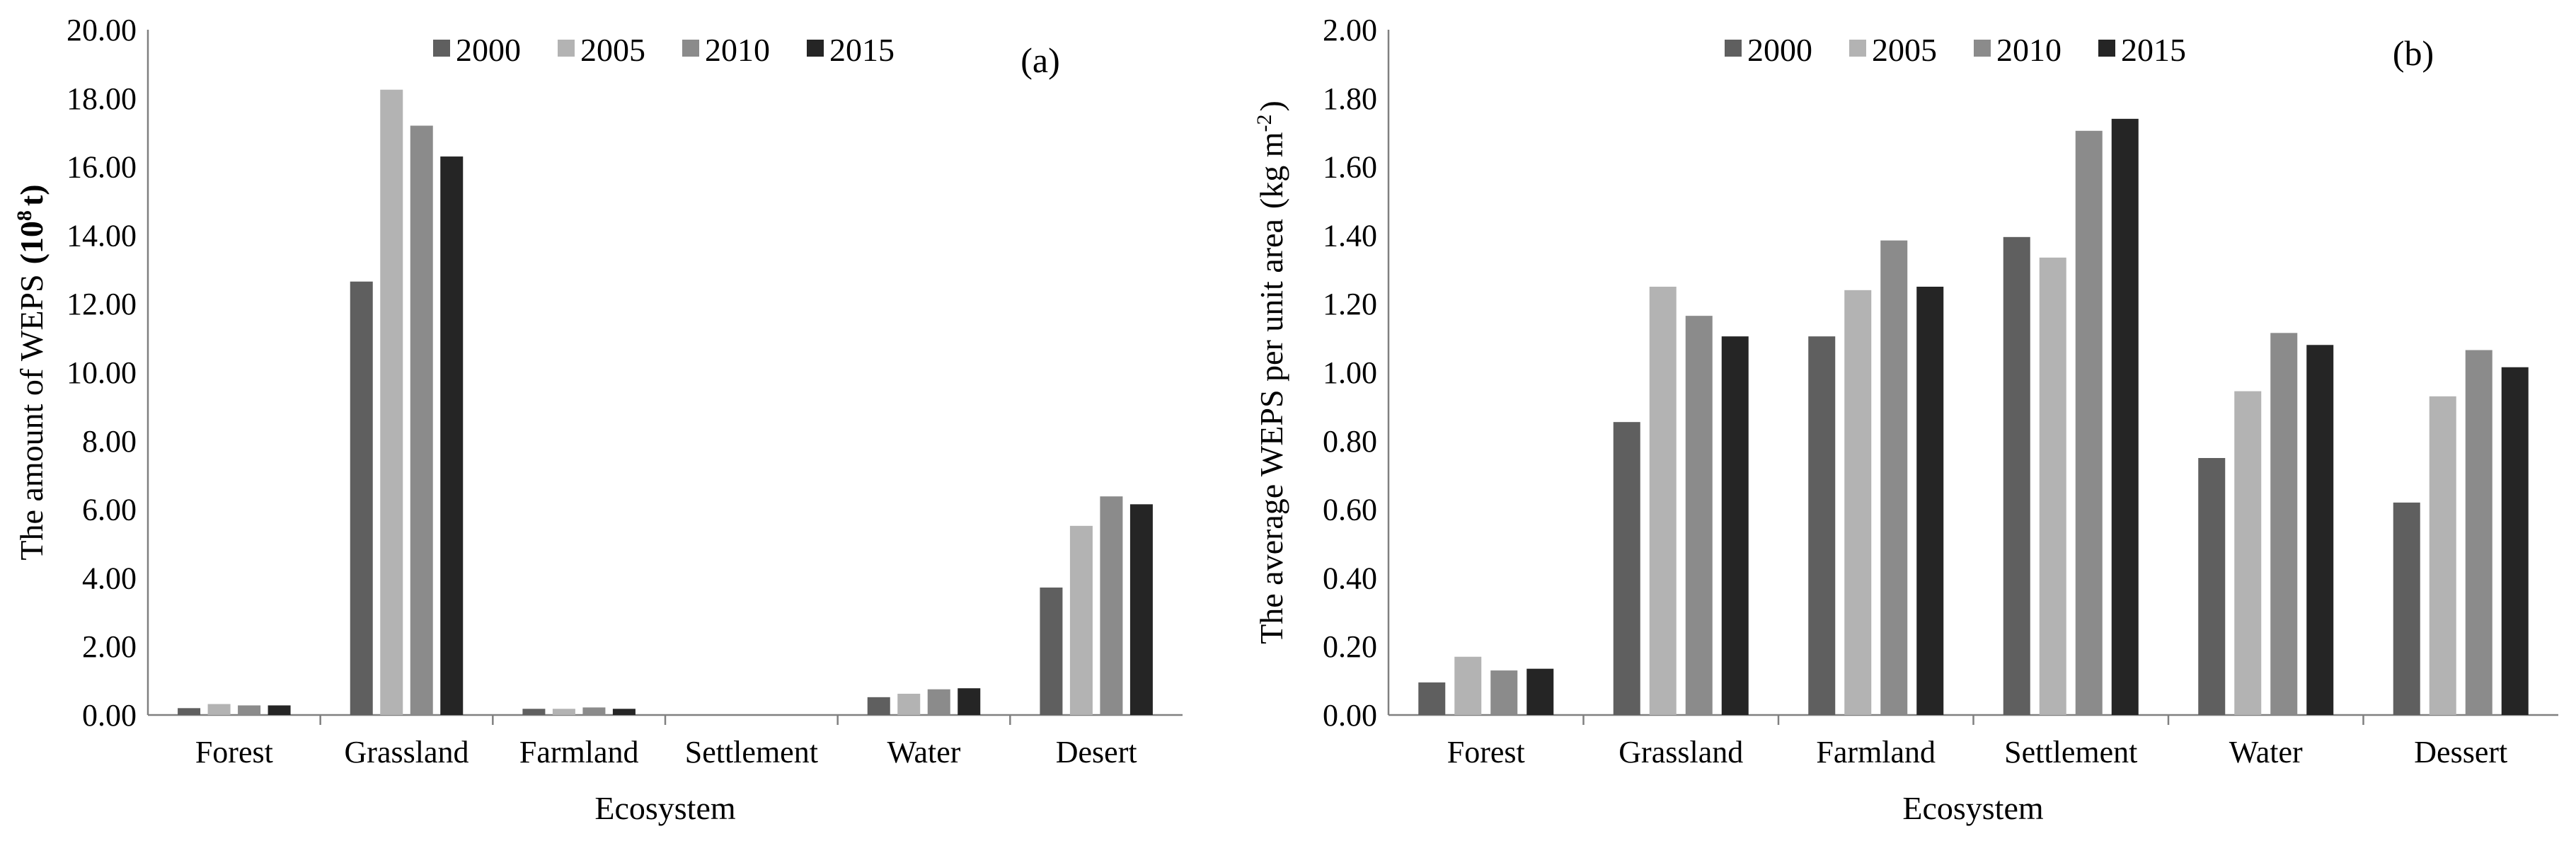  What do you see at coordinates (1930, 501) in the screenshot?
I see `panel-b-bar-farmland-2015` at bounding box center [1930, 501].